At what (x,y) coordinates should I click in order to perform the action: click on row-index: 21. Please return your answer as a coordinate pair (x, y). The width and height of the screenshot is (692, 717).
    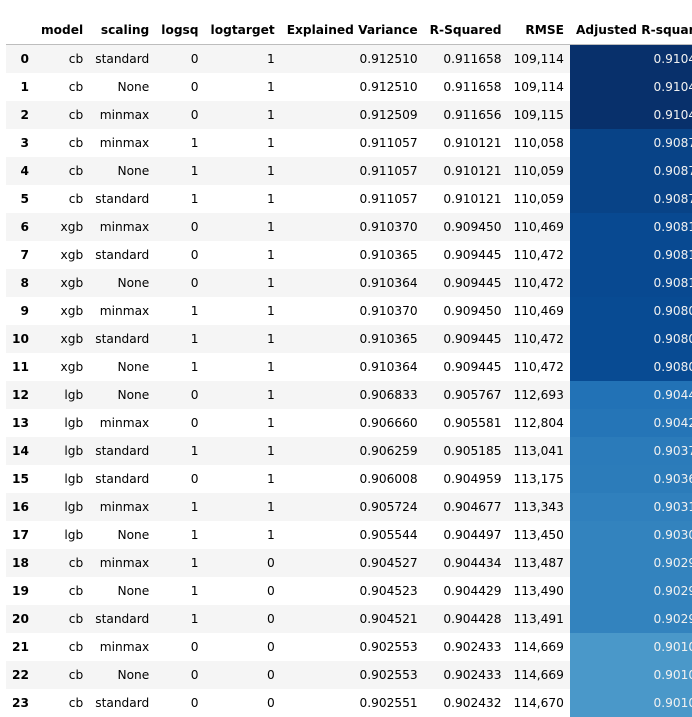
    Looking at the image, I should click on (20, 647).